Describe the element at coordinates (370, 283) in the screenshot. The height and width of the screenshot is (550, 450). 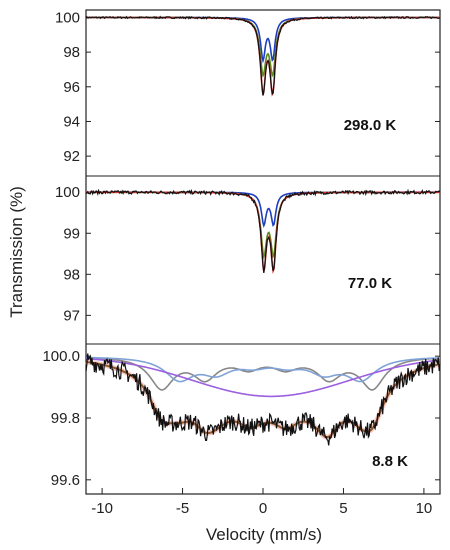
I see `temperature-label: 77.0 K` at that location.